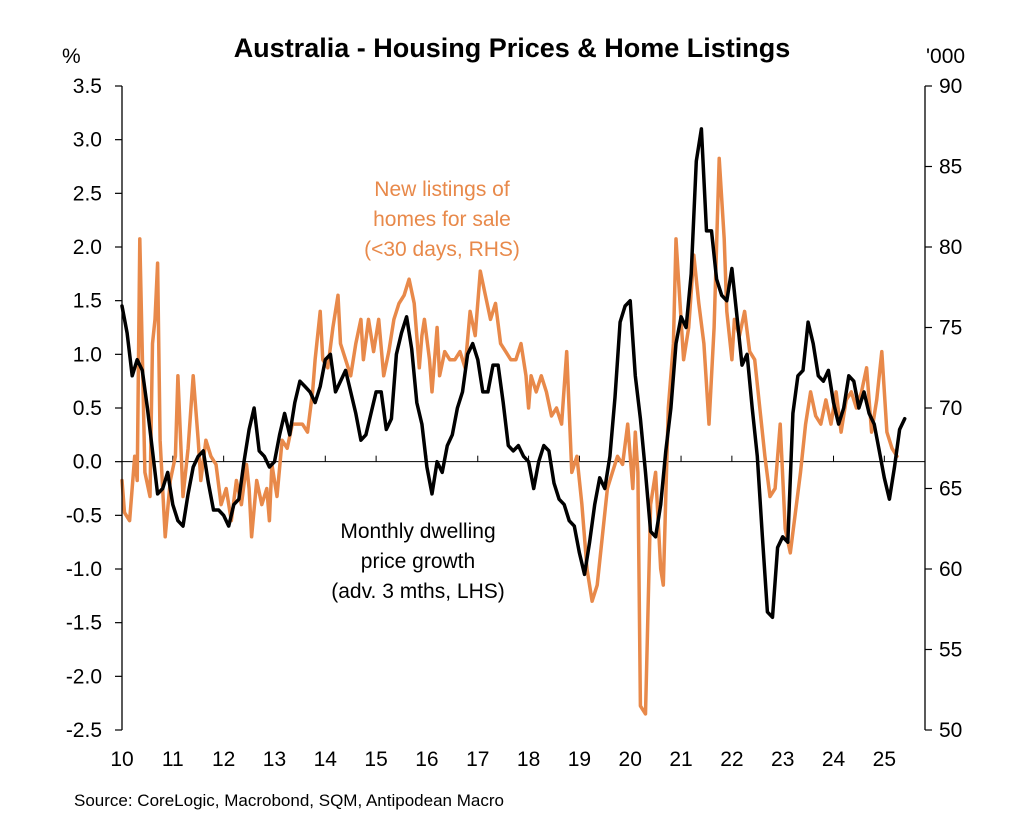  I want to click on x-tick-label: 11, so click(173, 759).